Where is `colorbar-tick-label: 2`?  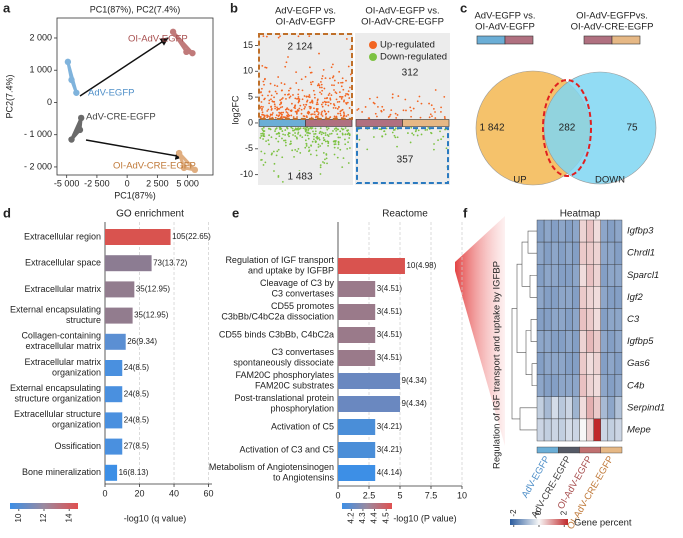 colorbar-tick-label: 2 is located at coordinates (563, 512).